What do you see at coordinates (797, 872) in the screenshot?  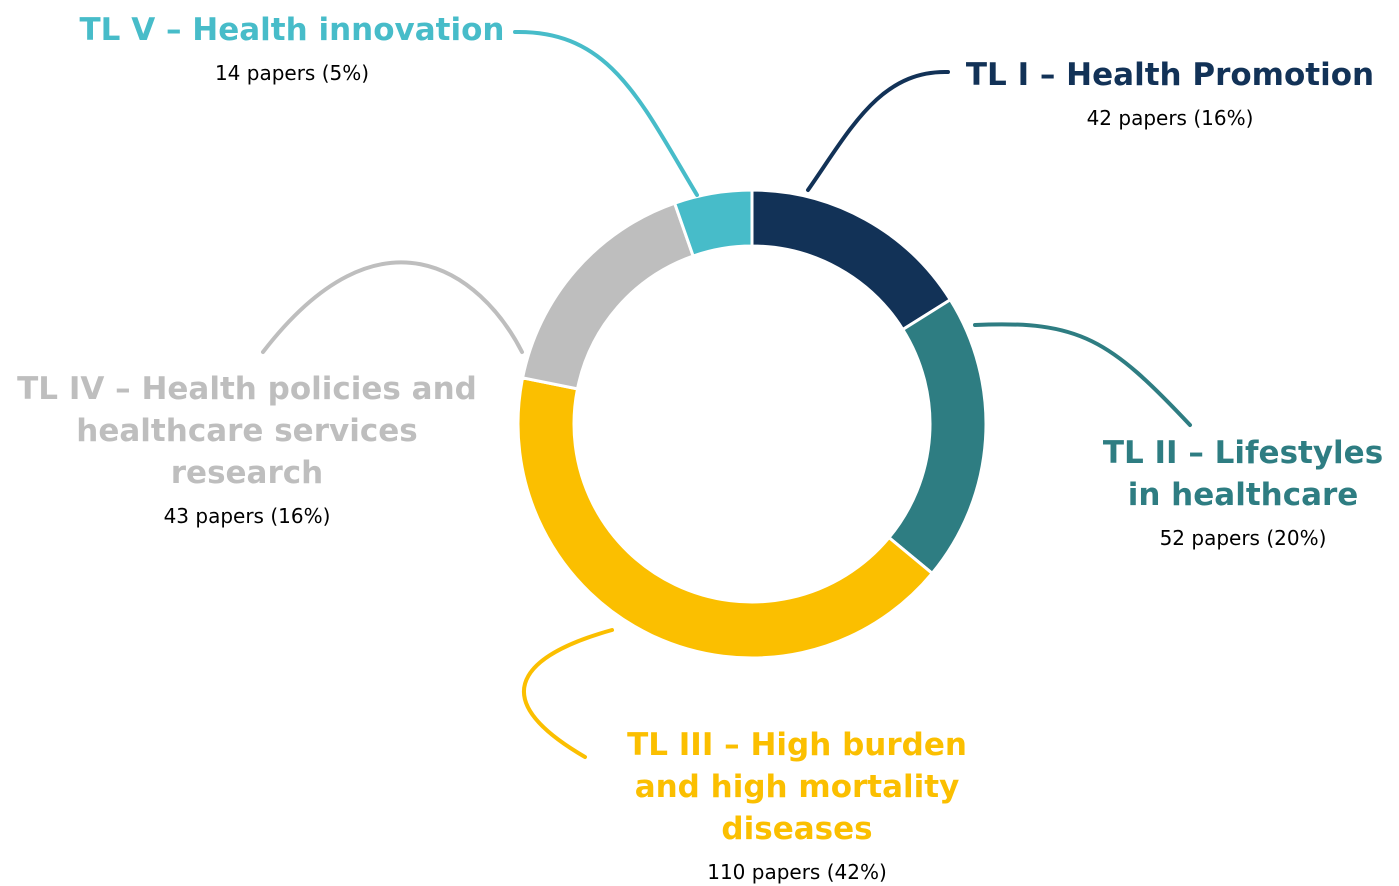 I see `value-label: 110 papers (42%)` at bounding box center [797, 872].